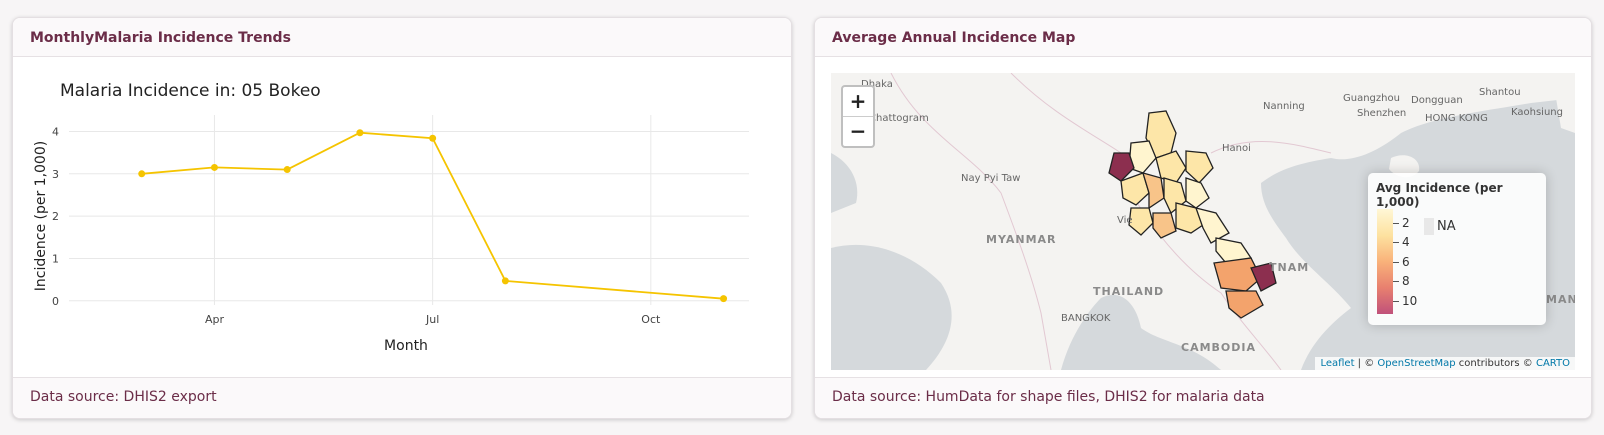 Image resolution: width=1604 pixels, height=435 pixels. Describe the element at coordinates (1446, 226) in the screenshot. I see `legend-na-label: NA` at that location.